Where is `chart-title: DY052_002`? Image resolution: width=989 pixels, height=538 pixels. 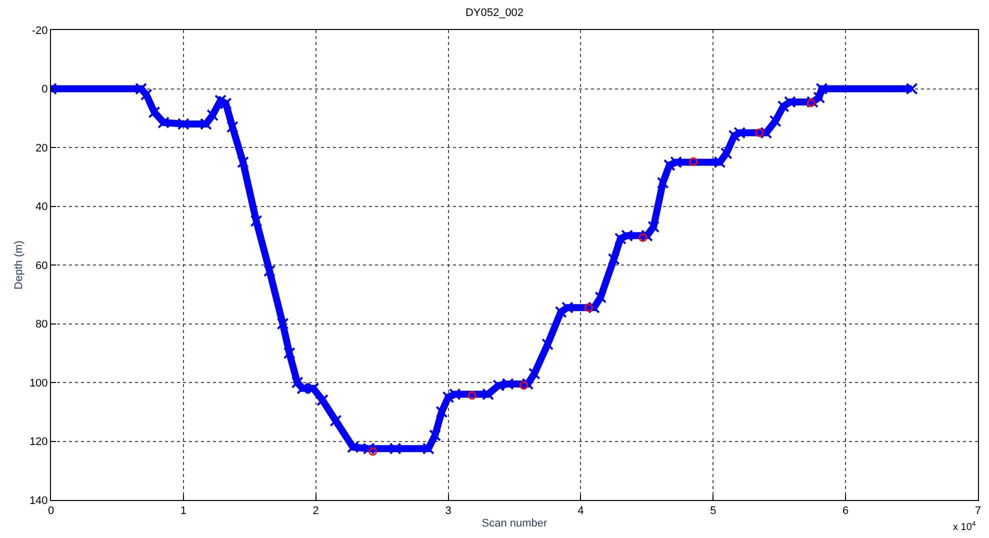
chart-title: DY052_002 is located at coordinates (494, 12).